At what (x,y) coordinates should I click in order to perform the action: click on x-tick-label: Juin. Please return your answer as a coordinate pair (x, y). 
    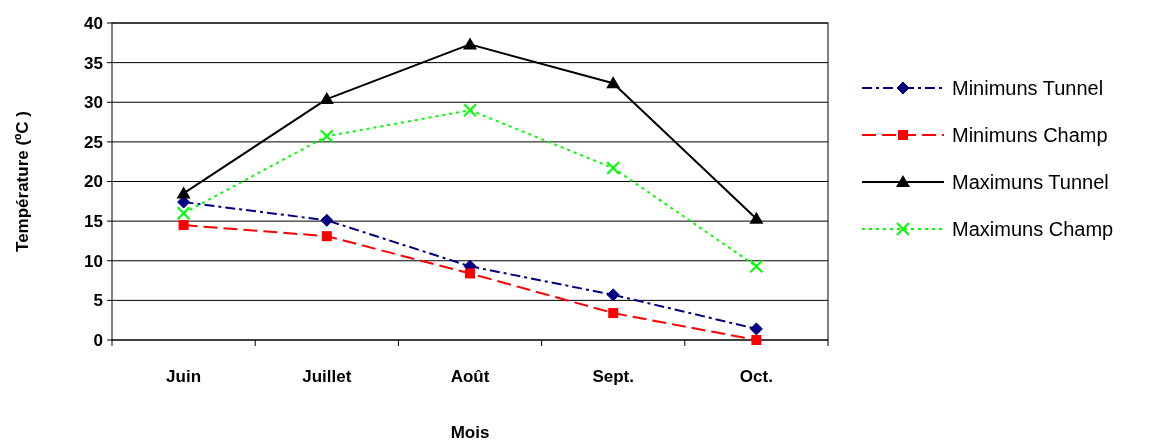
    Looking at the image, I should click on (184, 376).